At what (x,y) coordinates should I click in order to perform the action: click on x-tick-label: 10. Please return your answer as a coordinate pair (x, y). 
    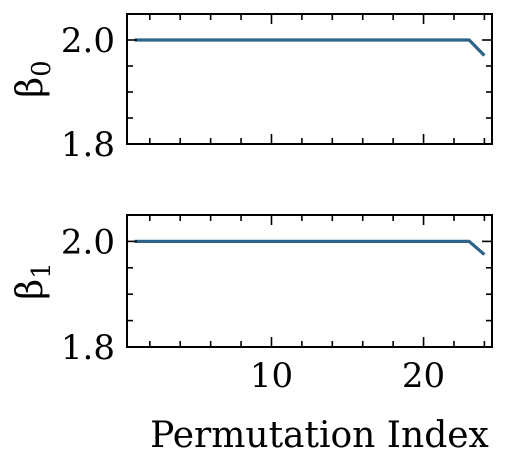
    Looking at the image, I should click on (271, 376).